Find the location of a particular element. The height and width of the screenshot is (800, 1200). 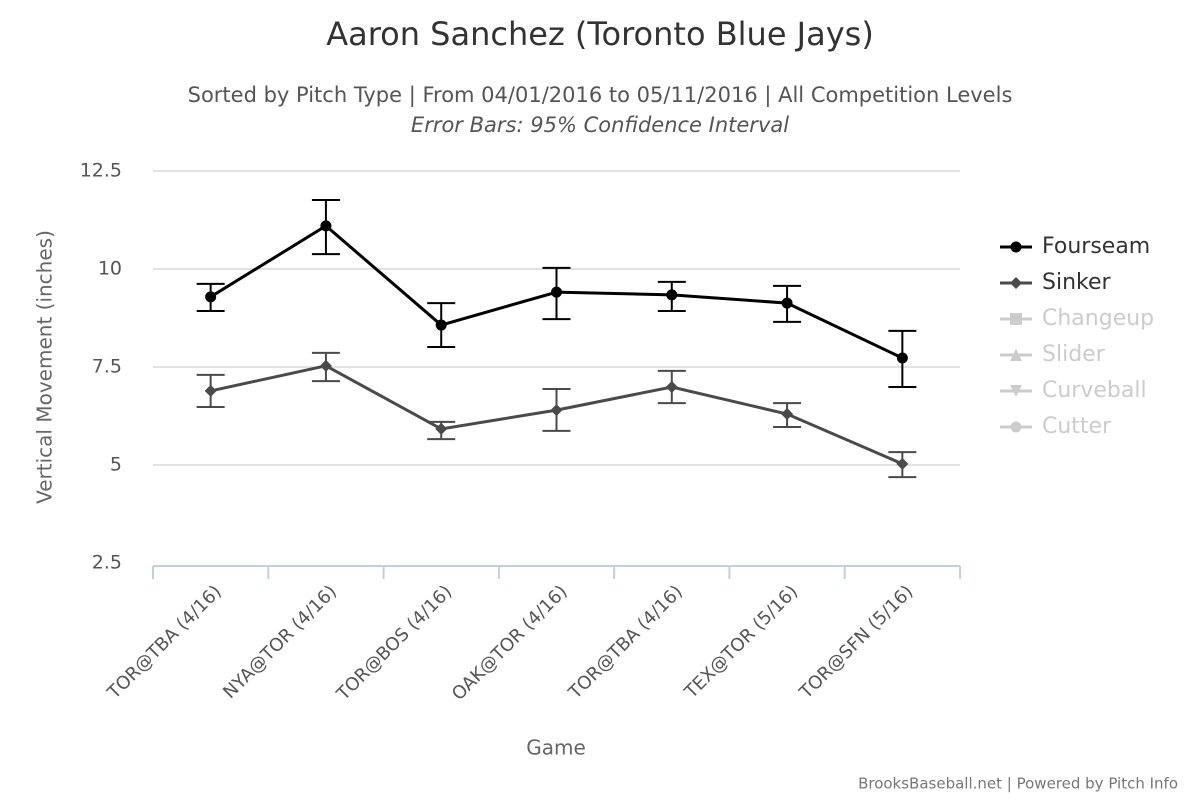

y-tick-label: 7.5 is located at coordinates (107, 367).